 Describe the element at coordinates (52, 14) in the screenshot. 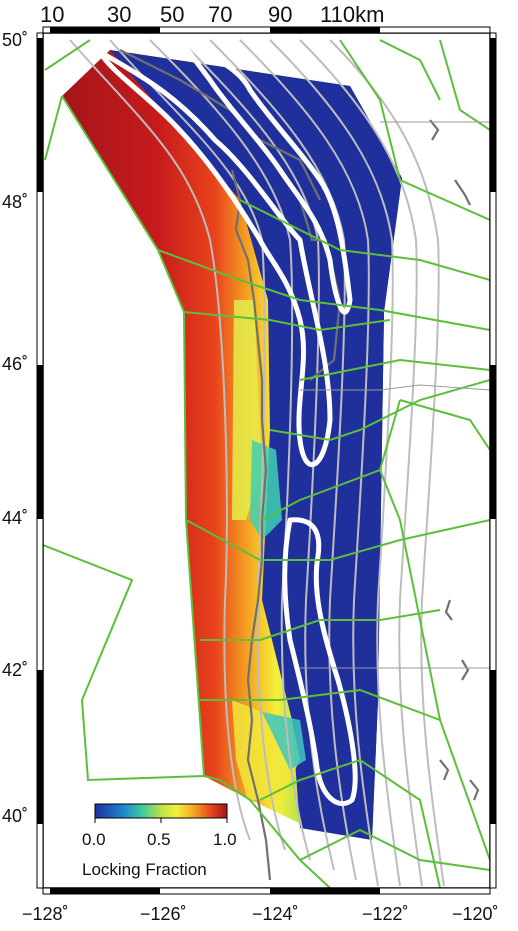

I see `depth-label-10: 10` at that location.